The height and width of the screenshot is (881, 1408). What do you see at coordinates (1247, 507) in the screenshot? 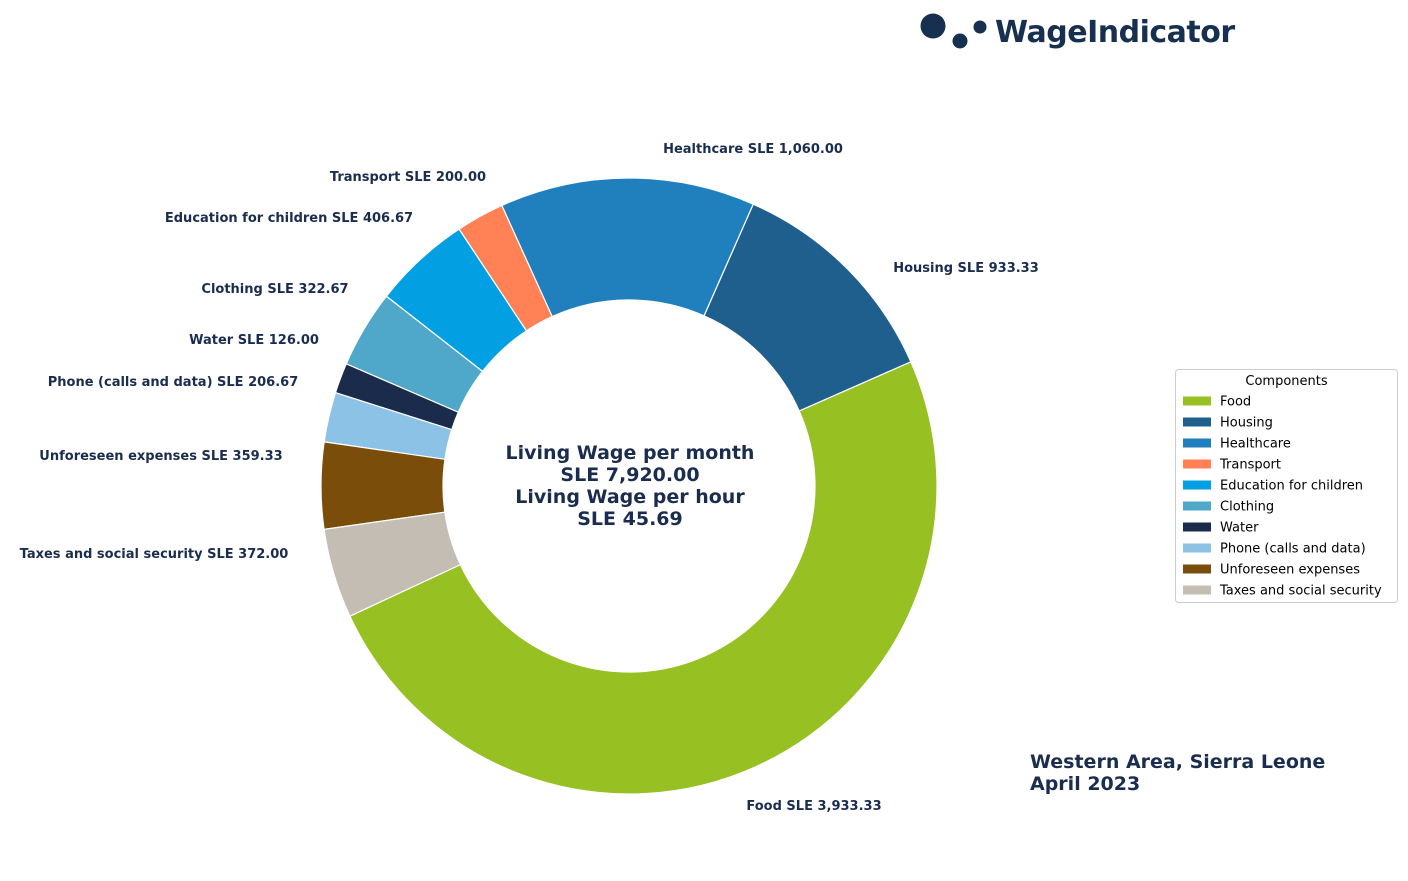
I see `legend-label: Clothing` at bounding box center [1247, 507].